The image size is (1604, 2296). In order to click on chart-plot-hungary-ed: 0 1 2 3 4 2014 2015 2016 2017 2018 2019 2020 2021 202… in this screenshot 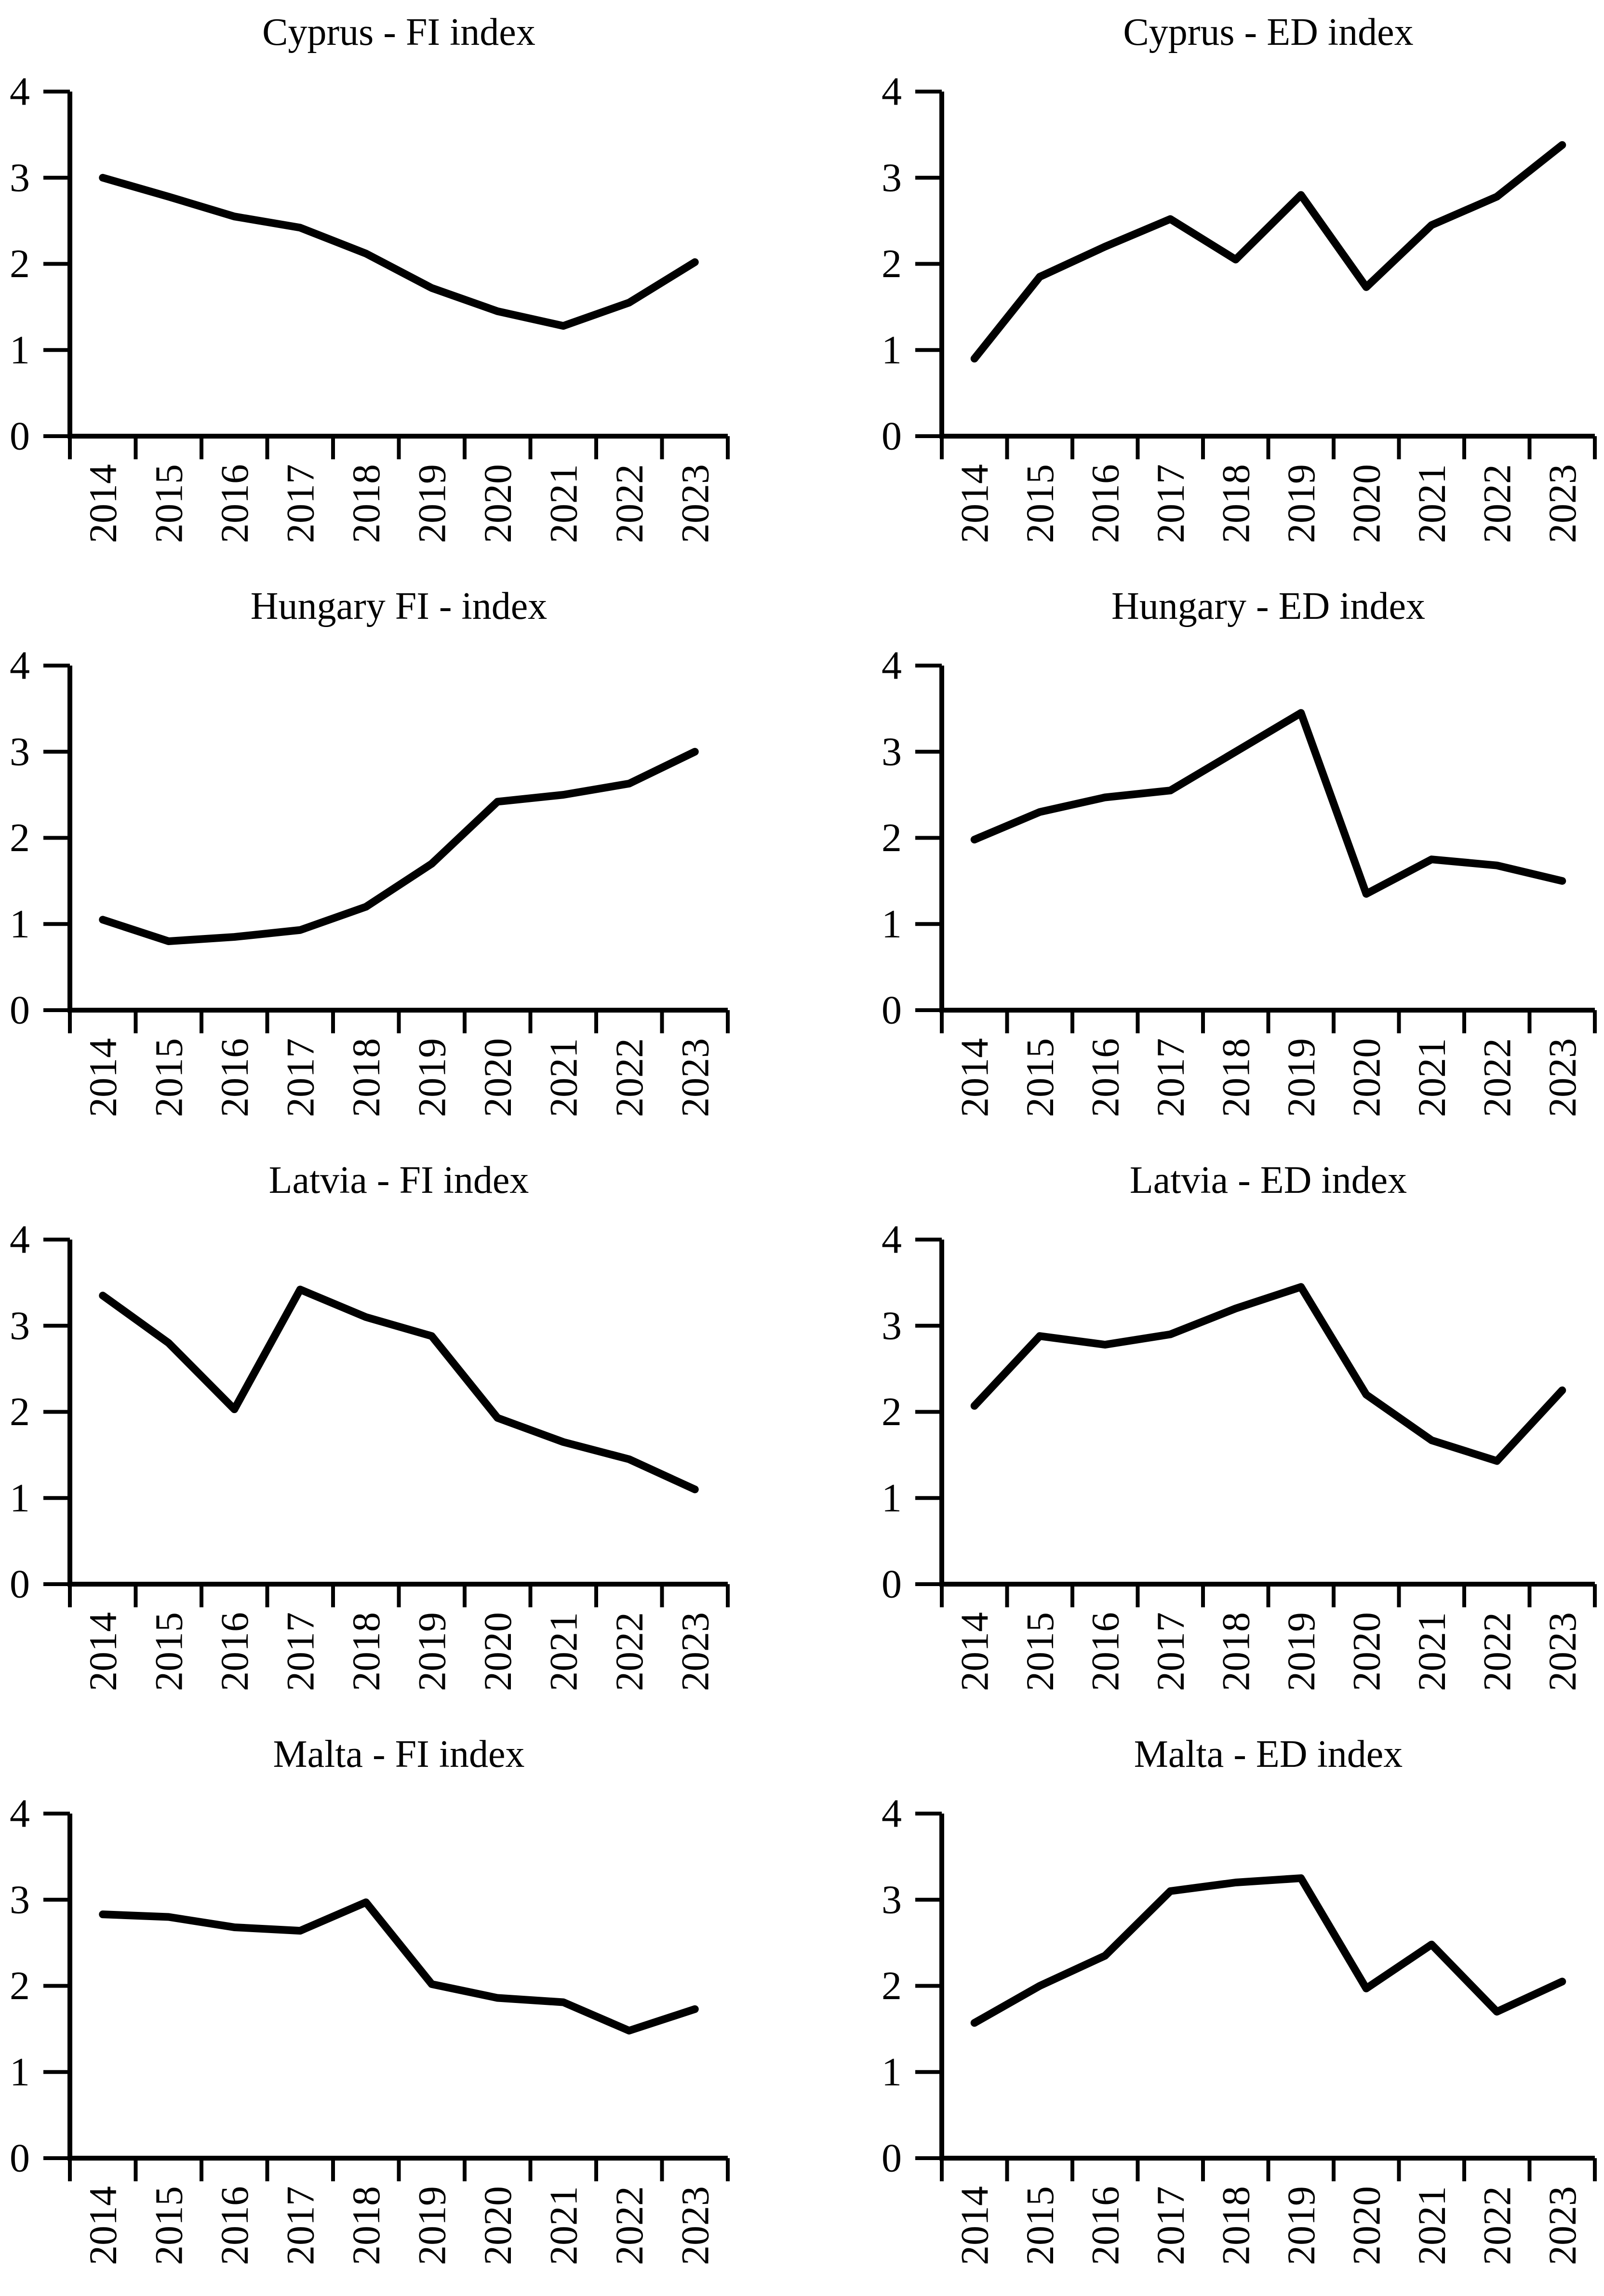, I will do `click(1239, 880)`.